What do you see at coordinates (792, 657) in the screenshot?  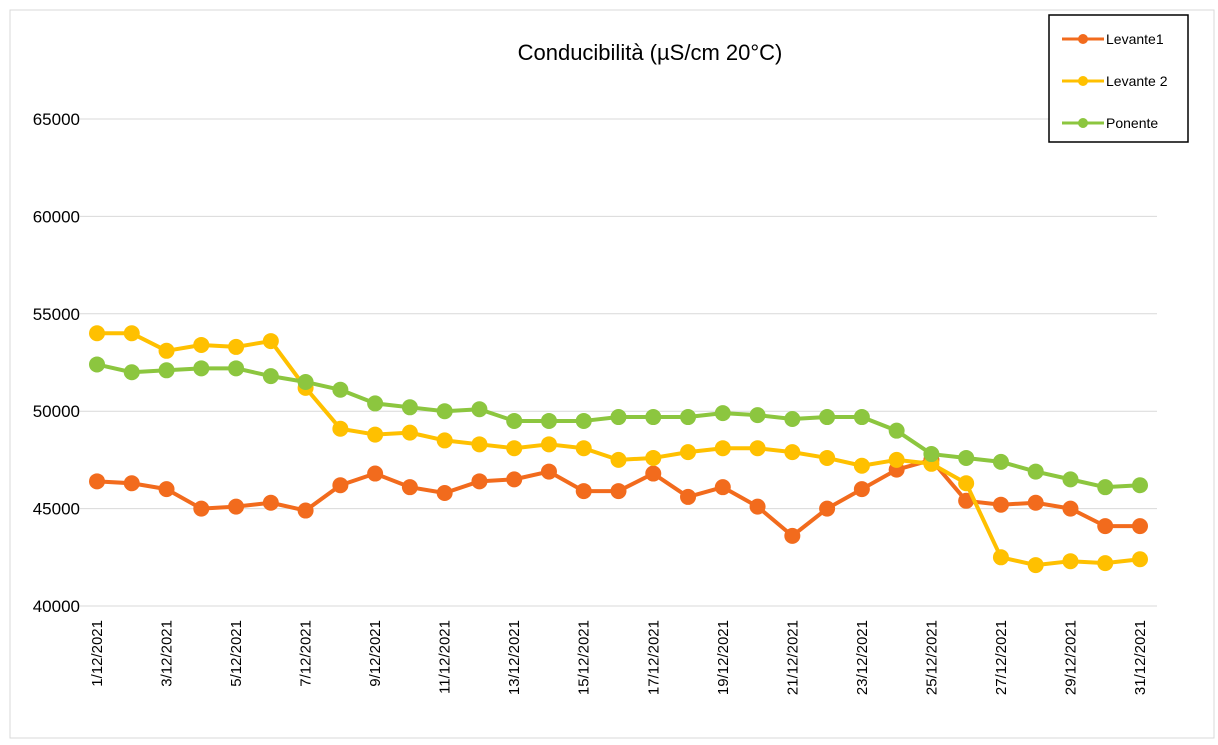 I see `x-tick-label: 21/12/2021` at bounding box center [792, 657].